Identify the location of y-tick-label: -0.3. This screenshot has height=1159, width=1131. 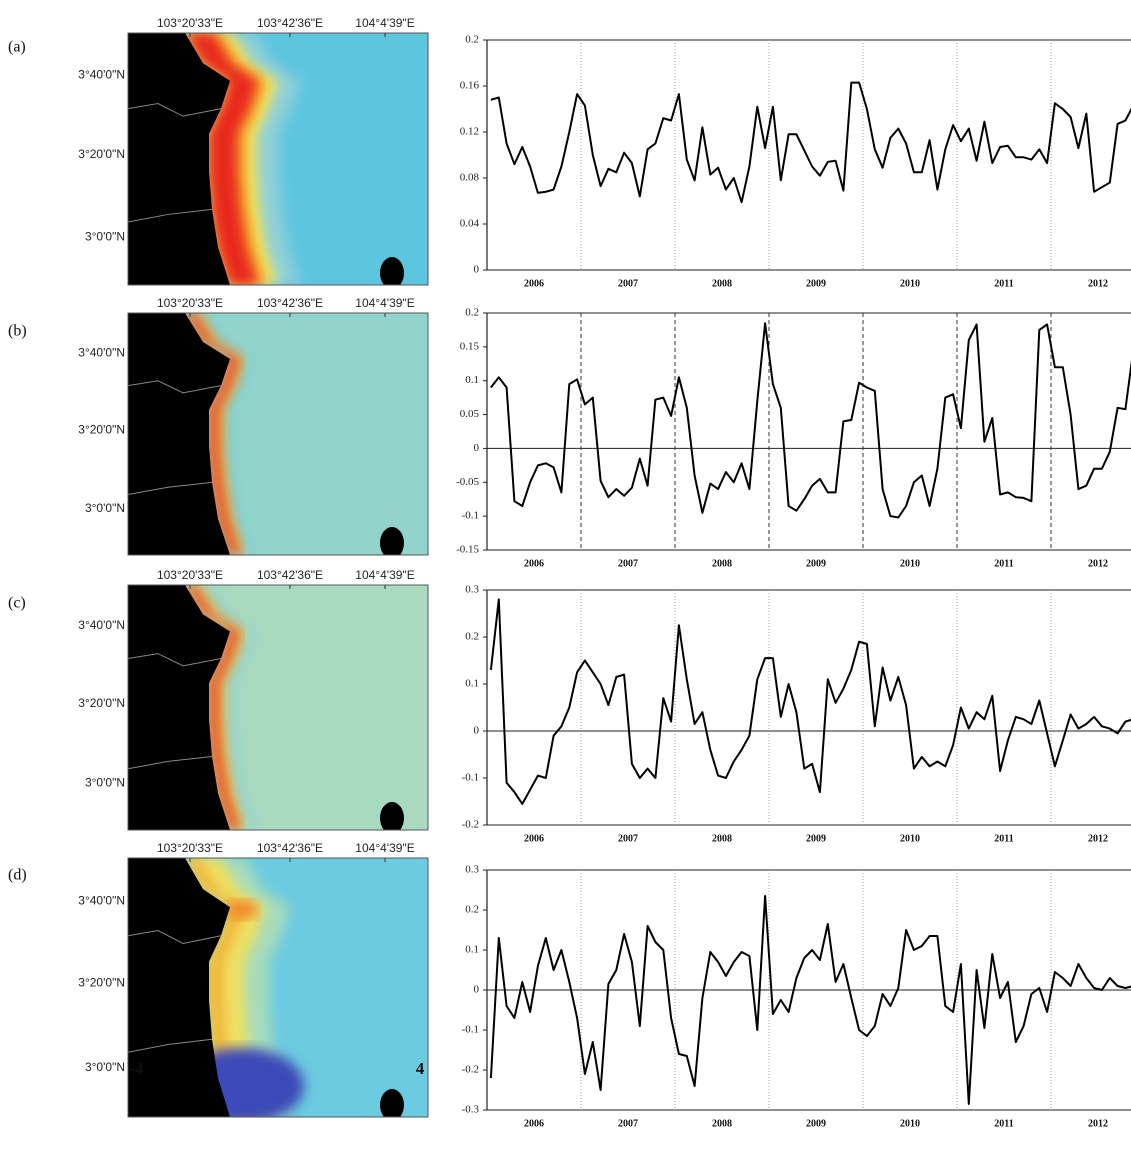
(471, 1110).